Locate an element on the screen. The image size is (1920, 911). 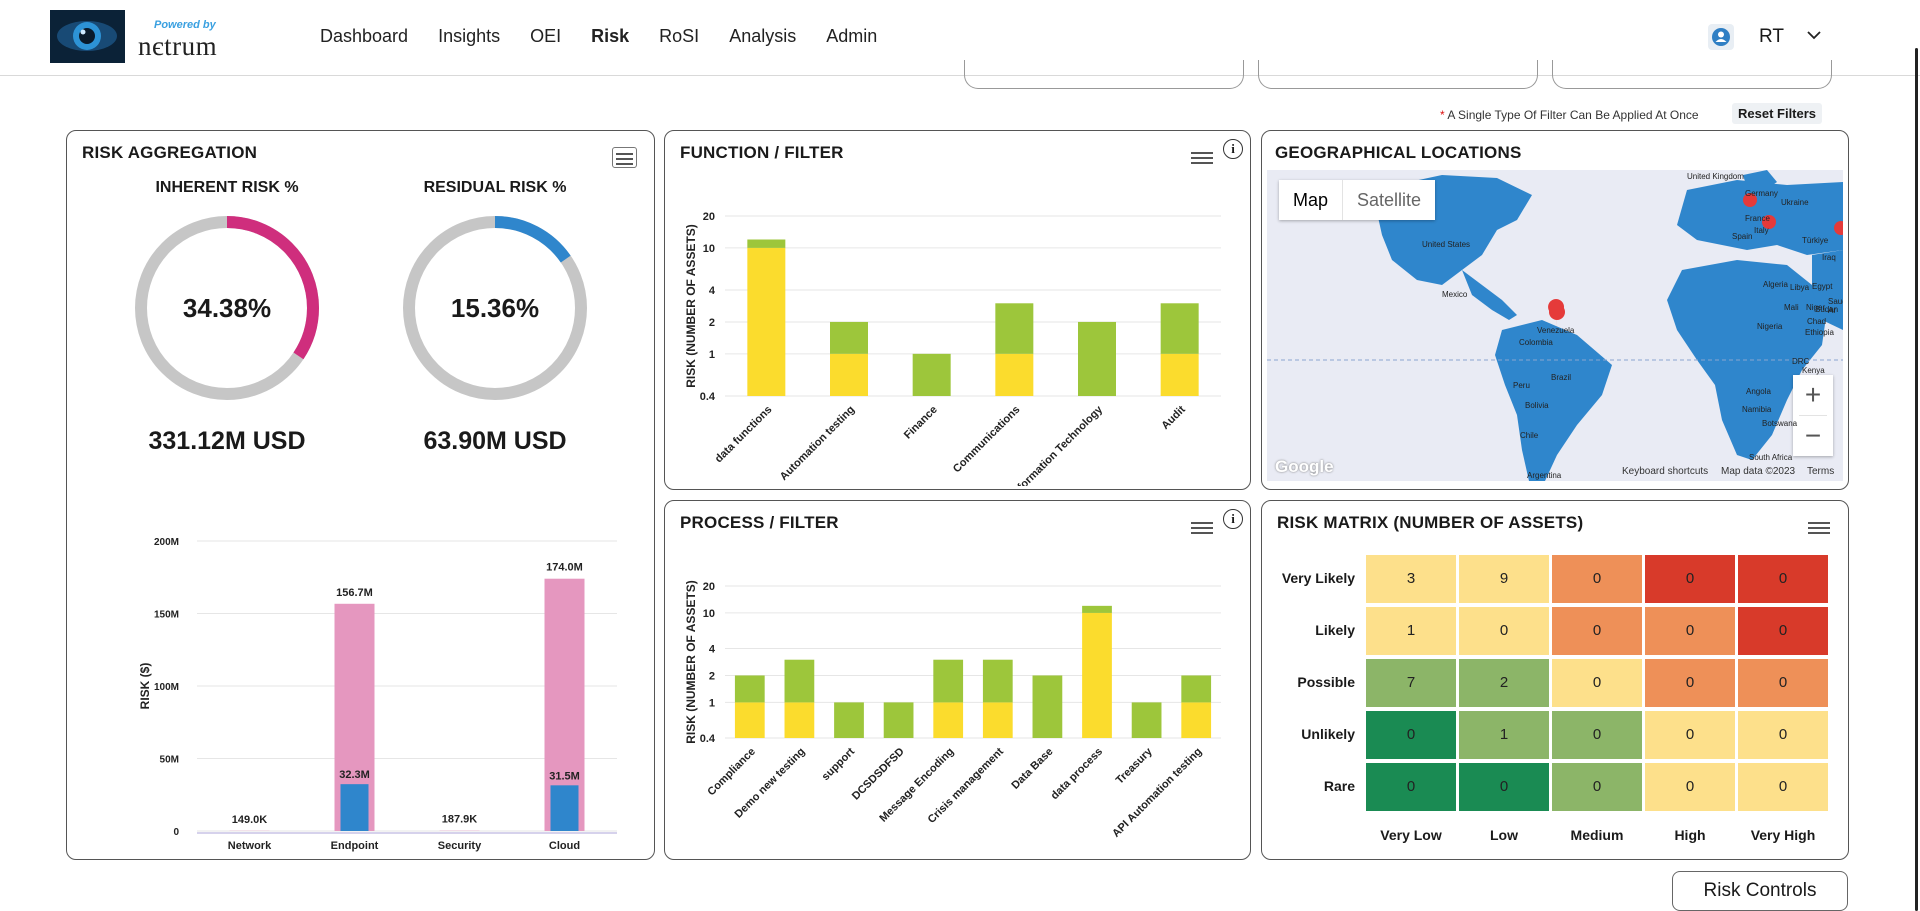
reset-filters-button: Reset Filters is located at coordinates (1777, 113).